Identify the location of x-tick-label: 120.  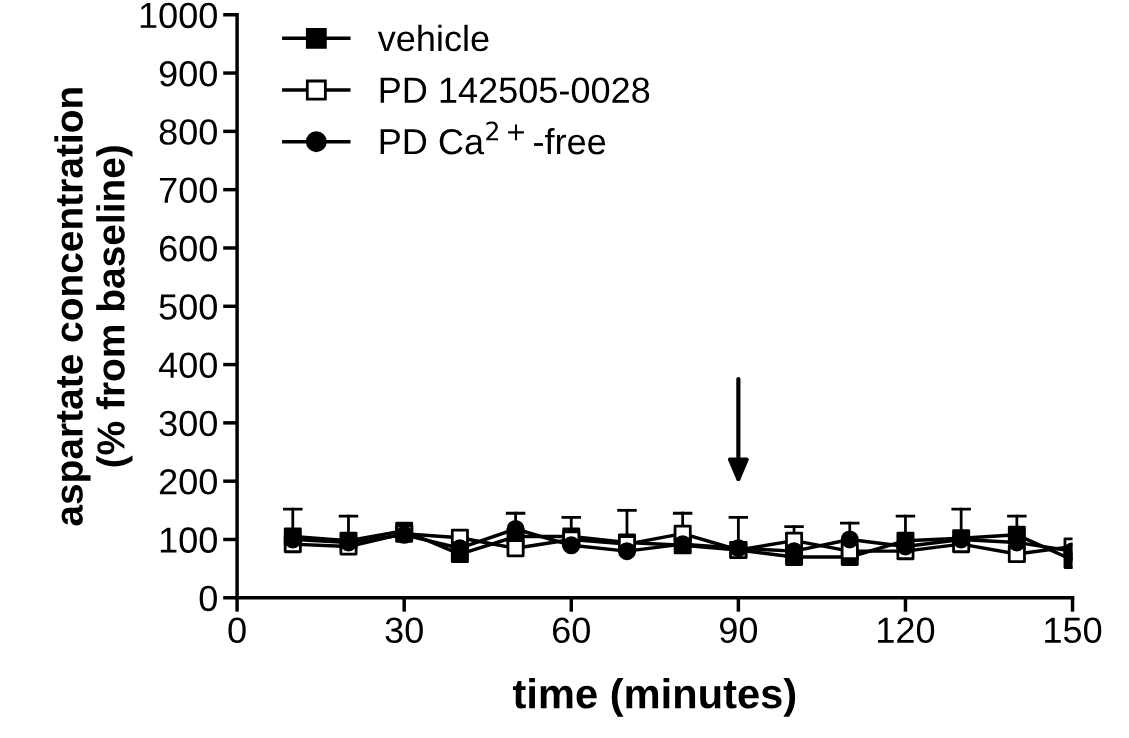
(906, 630).